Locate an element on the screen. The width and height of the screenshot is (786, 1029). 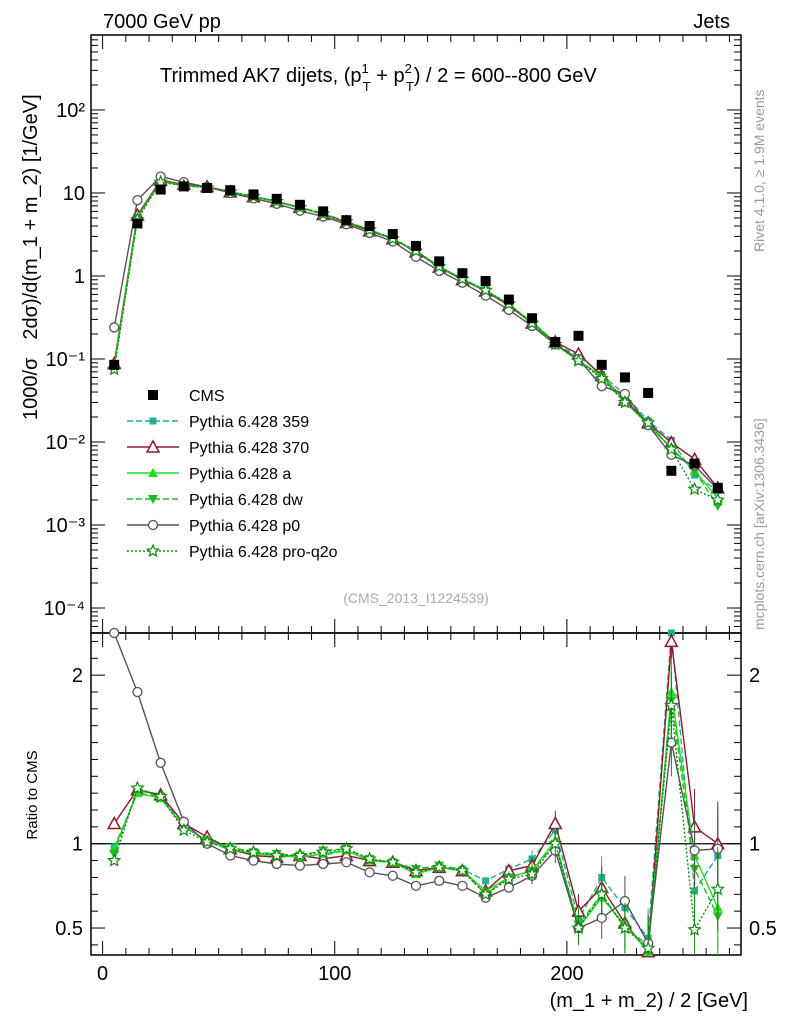
title-sub2: T is located at coordinates (410, 86).